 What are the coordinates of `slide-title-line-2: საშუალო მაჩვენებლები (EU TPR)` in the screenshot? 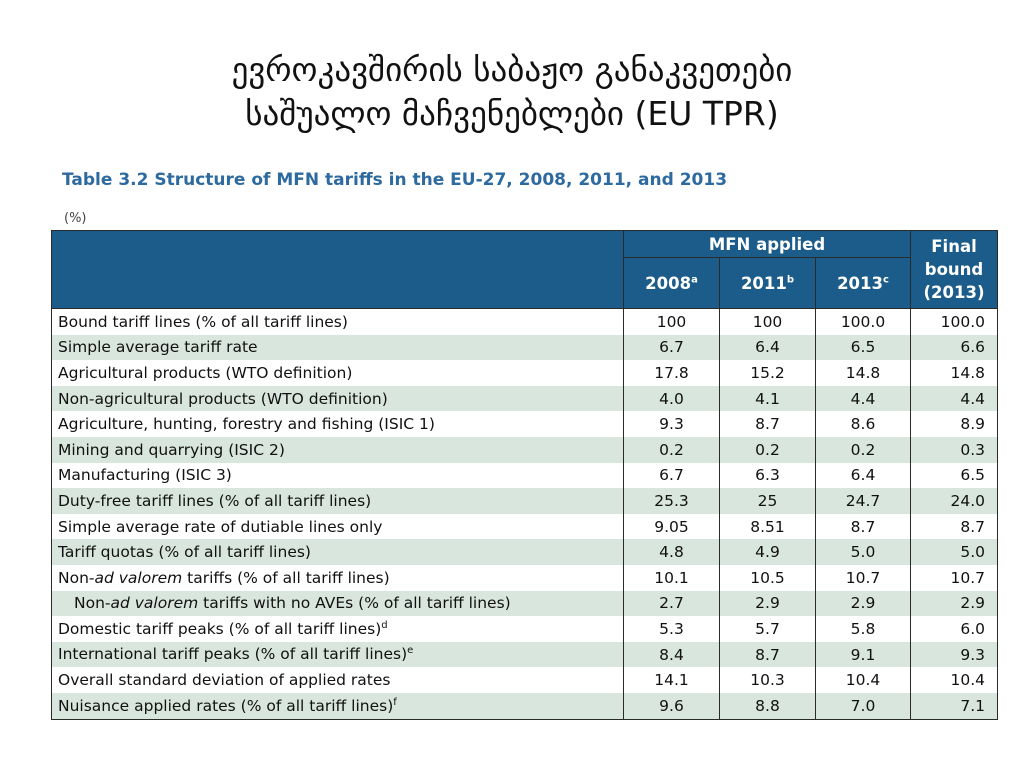 It's located at (512, 113).